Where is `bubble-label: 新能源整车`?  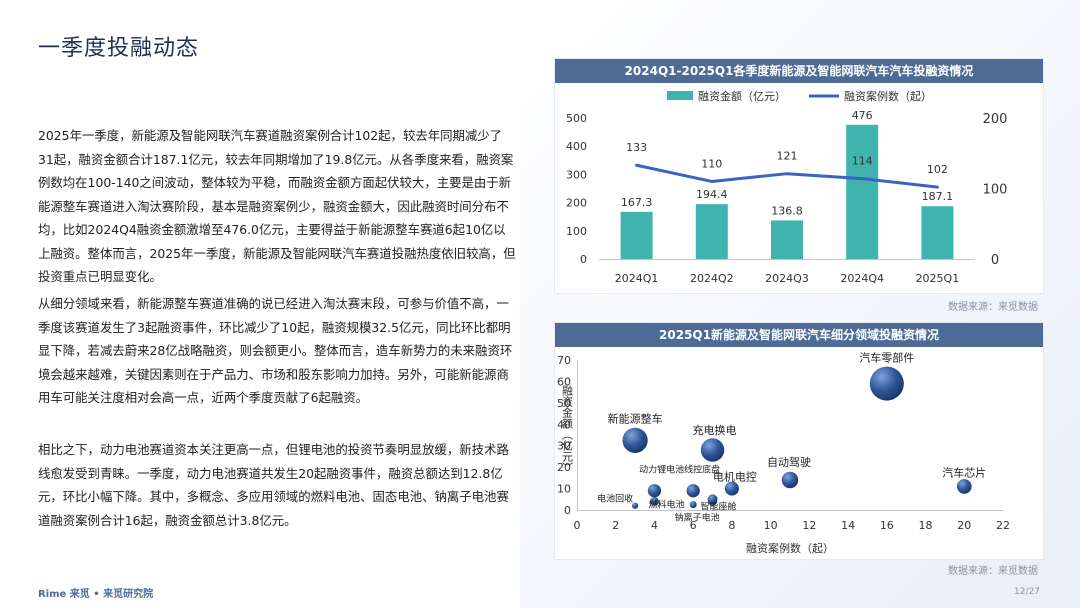 bubble-label: 新能源整车 is located at coordinates (635, 418).